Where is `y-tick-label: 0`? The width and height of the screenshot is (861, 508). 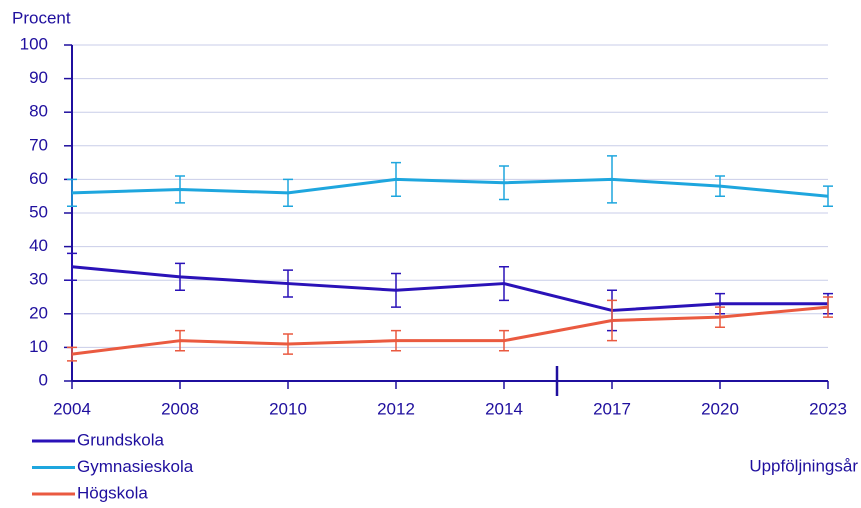
y-tick-label: 0 is located at coordinates (43, 379).